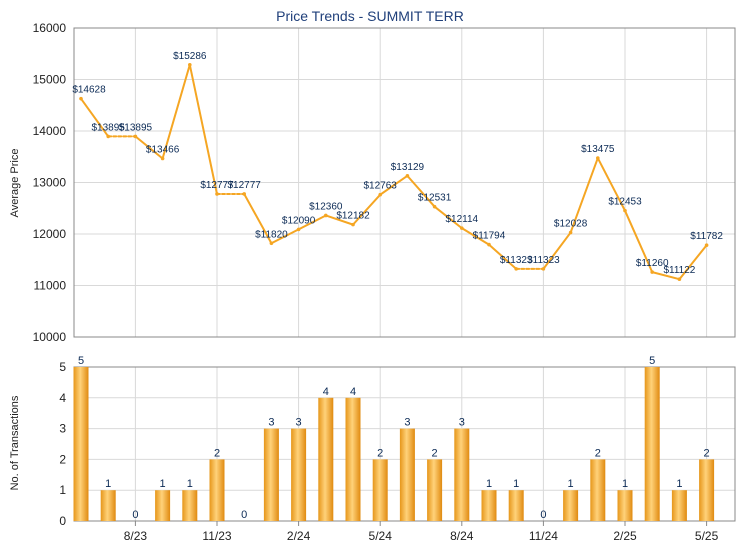 This screenshot has height=550, width=740. Describe the element at coordinates (136, 127) in the screenshot. I see `price-data-label: $13895` at that location.